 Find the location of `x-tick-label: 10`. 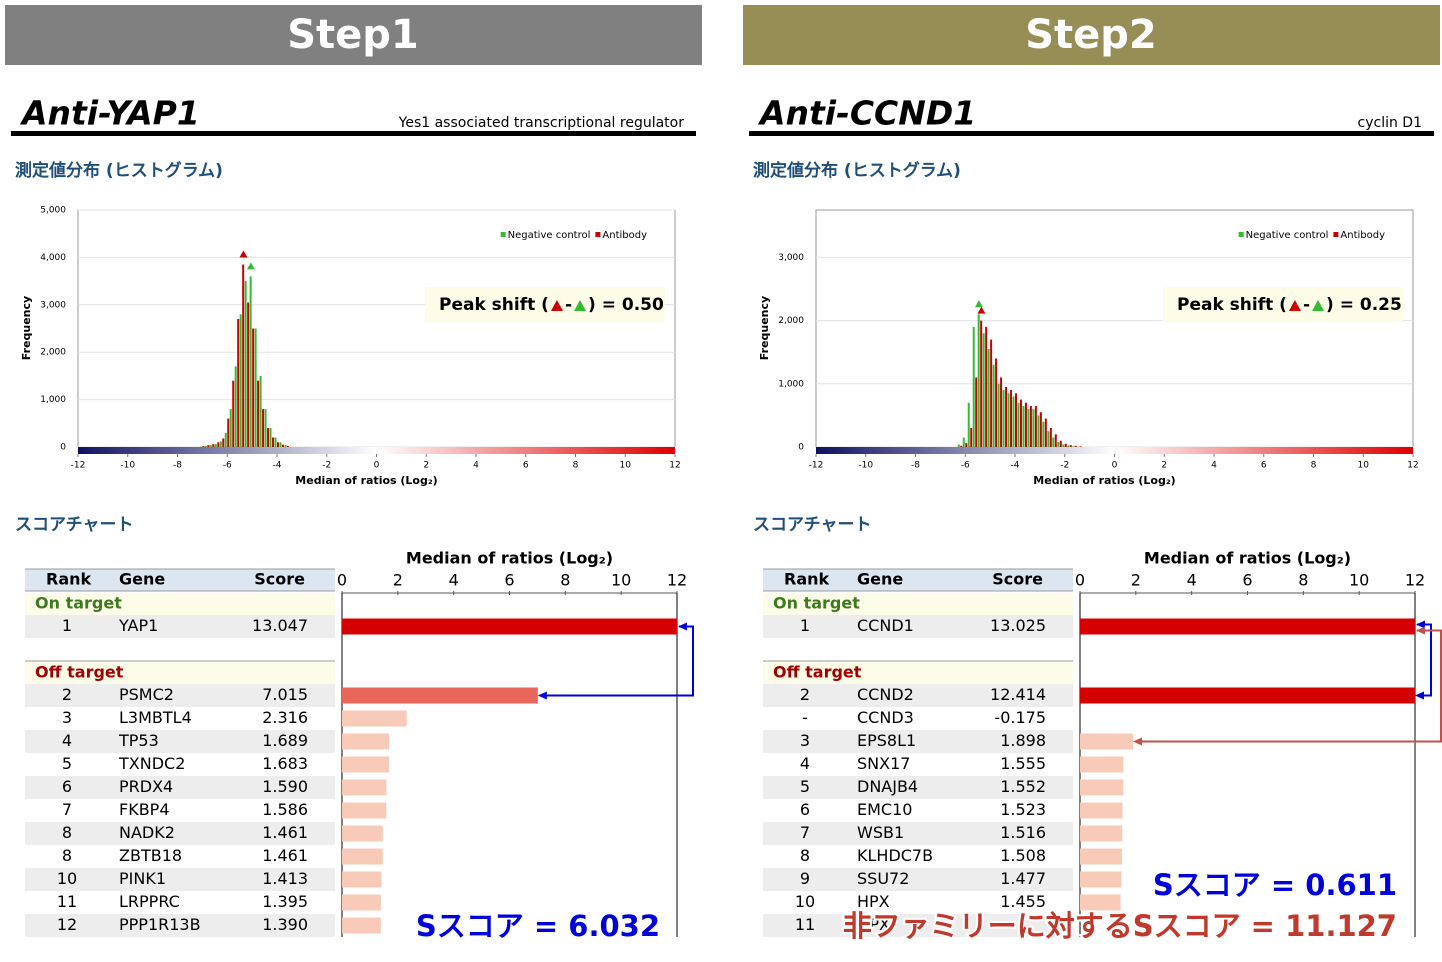

x-tick-label: 10 is located at coordinates (1359, 580).